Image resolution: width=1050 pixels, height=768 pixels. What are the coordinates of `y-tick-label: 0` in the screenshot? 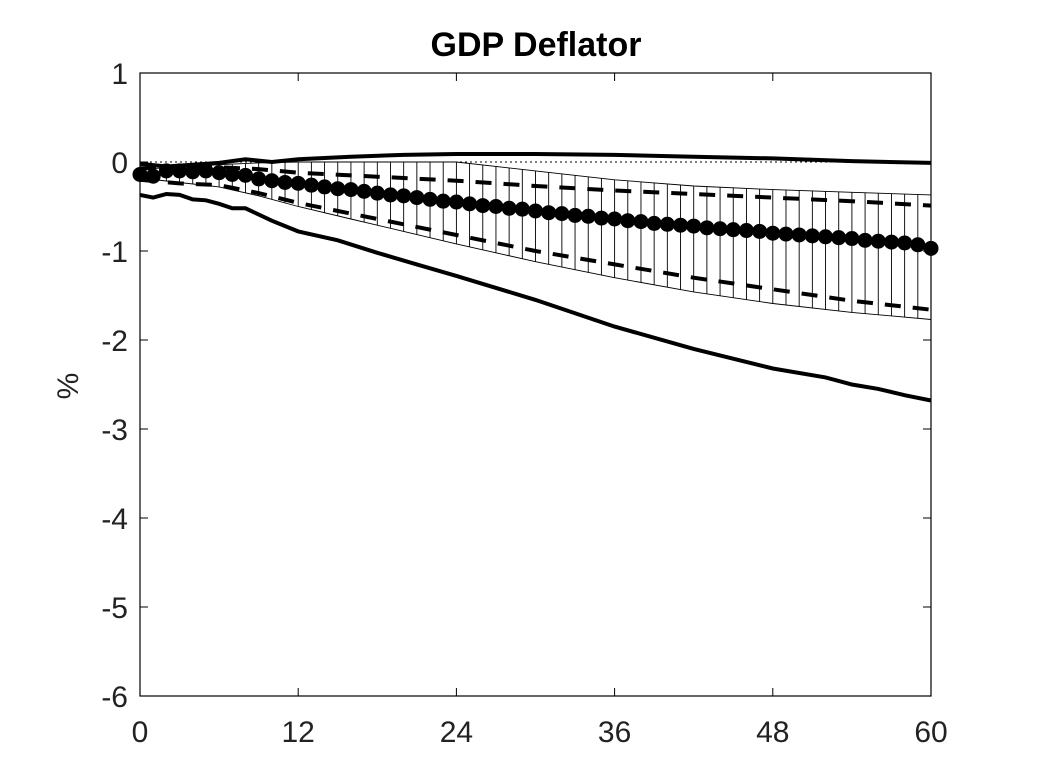 It's located at (119, 163).